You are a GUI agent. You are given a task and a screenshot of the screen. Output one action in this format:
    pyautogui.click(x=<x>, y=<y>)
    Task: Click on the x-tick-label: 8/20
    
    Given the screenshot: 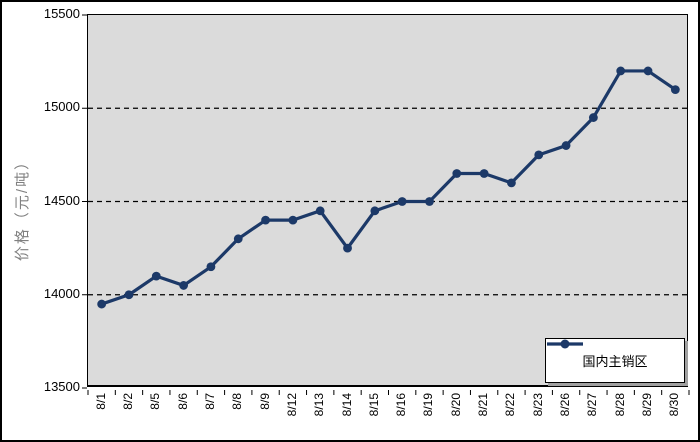 What is the action you would take?
    pyautogui.click(x=455, y=405)
    